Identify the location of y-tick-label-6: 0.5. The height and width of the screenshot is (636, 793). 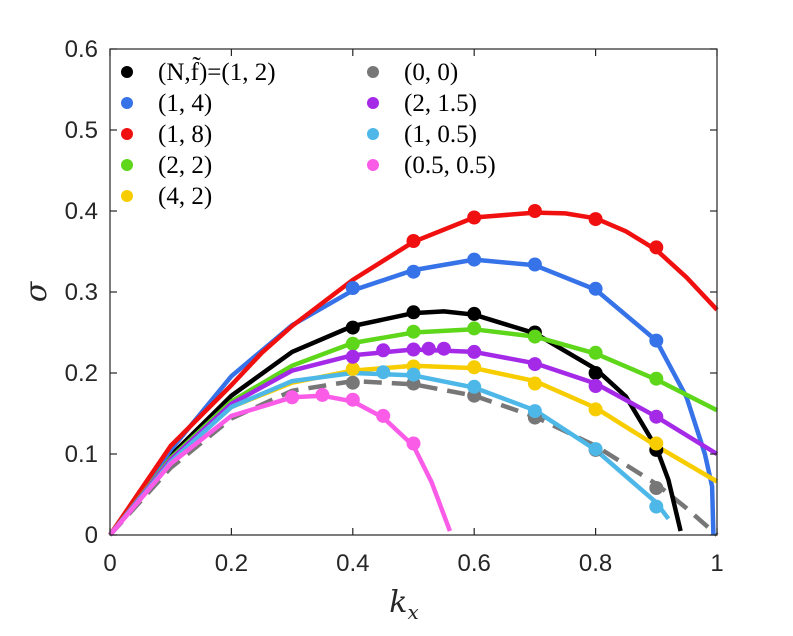
(81, 130).